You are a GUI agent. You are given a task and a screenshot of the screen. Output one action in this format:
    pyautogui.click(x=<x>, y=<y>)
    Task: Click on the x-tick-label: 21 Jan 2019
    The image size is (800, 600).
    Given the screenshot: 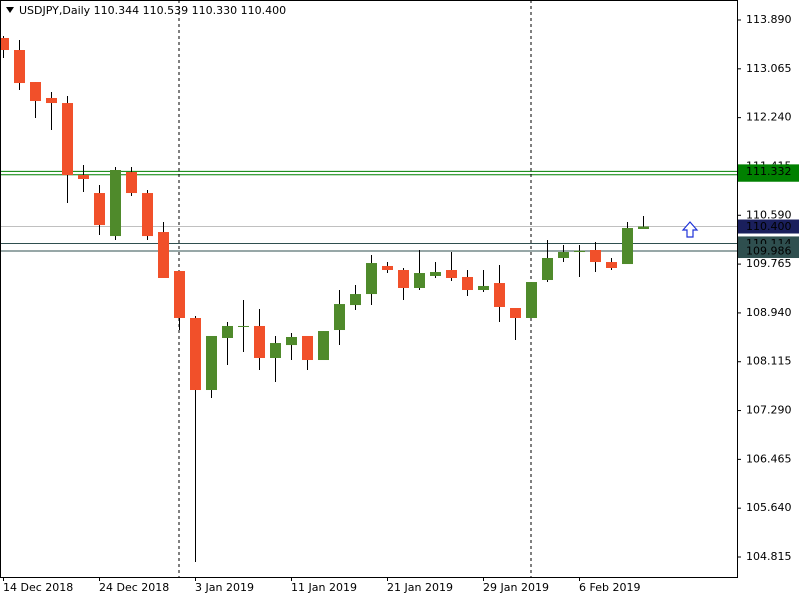 What is the action you would take?
    pyautogui.click(x=420, y=587)
    